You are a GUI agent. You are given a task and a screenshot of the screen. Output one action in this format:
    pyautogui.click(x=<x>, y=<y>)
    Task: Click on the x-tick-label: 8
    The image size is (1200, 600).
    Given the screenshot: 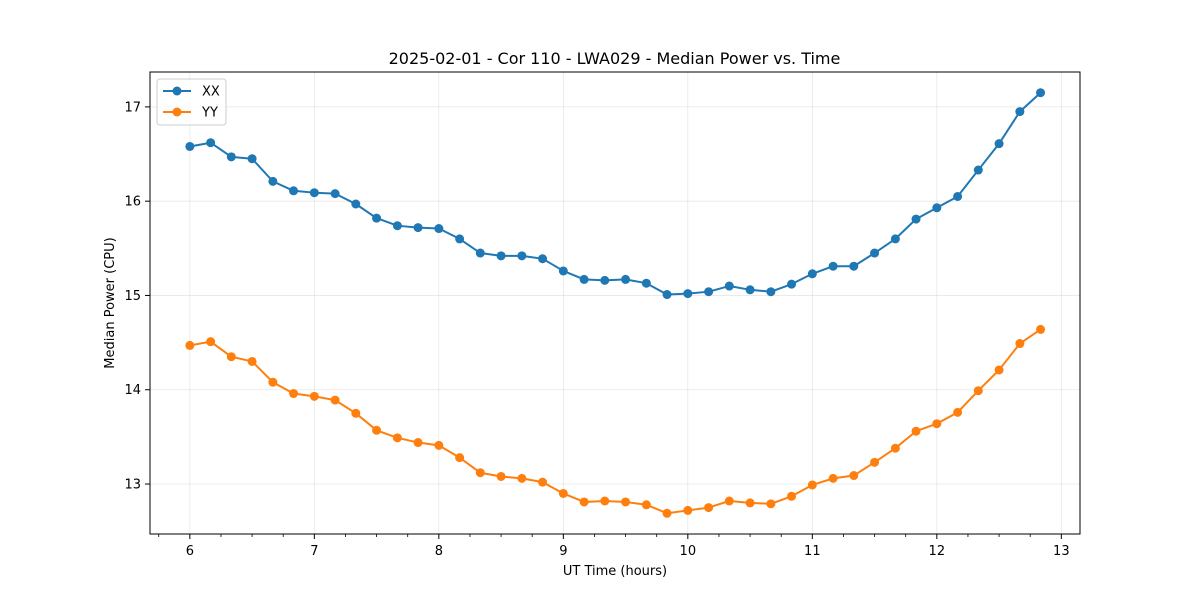 What is the action you would take?
    pyautogui.click(x=439, y=551)
    